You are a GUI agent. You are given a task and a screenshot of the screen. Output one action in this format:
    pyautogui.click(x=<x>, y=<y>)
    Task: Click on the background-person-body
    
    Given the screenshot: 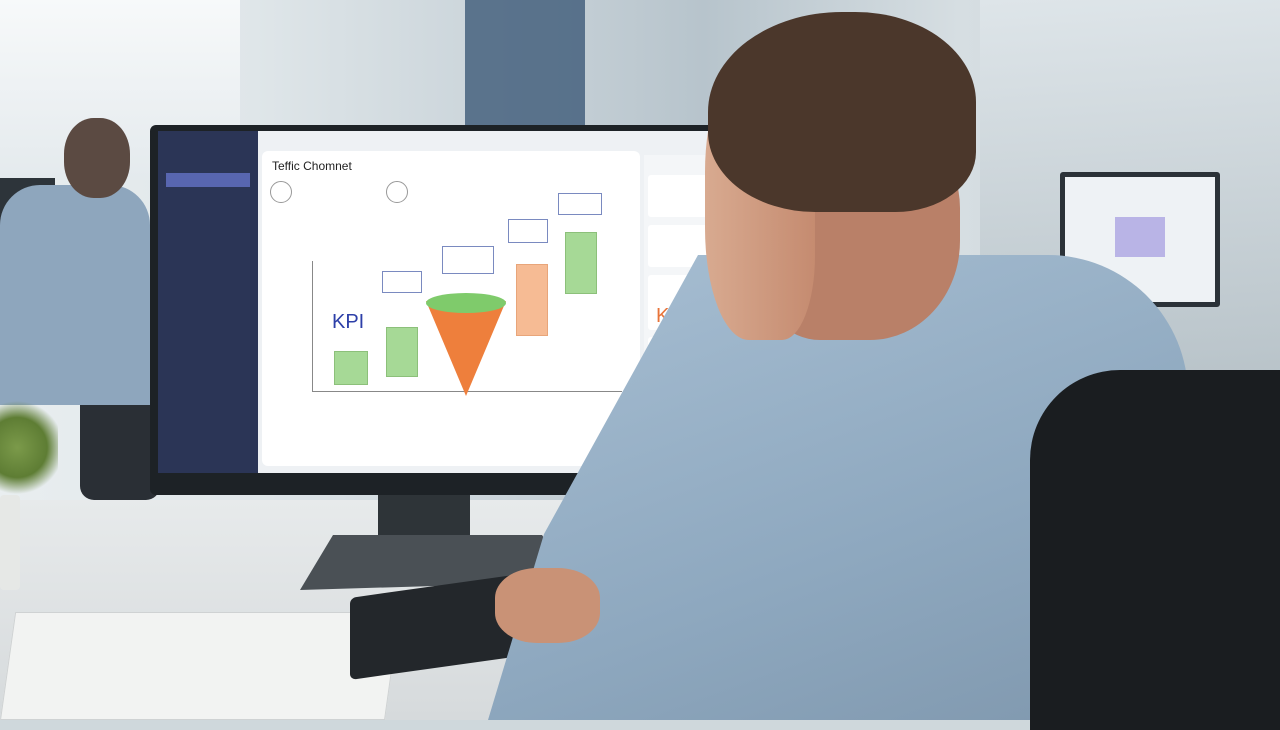 What is the action you would take?
    pyautogui.click(x=75, y=295)
    